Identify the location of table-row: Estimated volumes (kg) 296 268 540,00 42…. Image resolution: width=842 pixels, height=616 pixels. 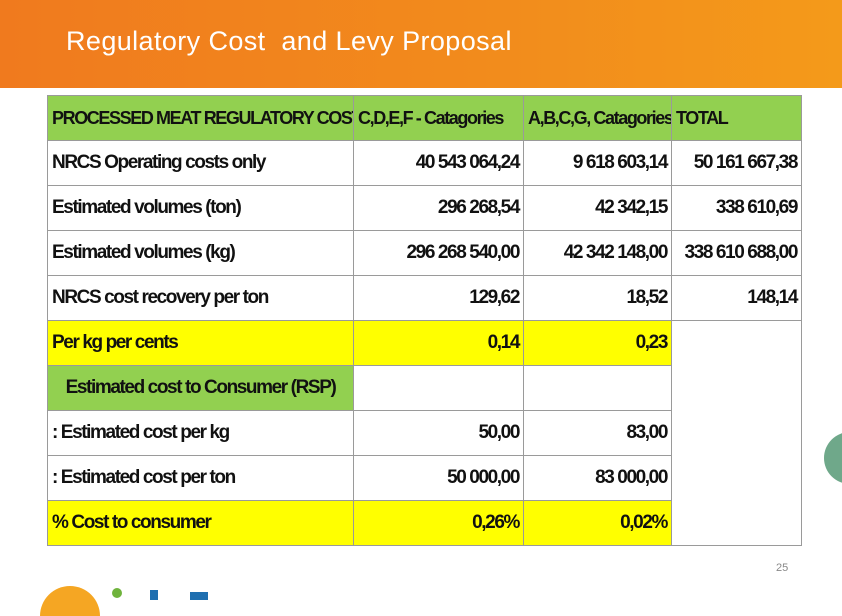
(424, 253).